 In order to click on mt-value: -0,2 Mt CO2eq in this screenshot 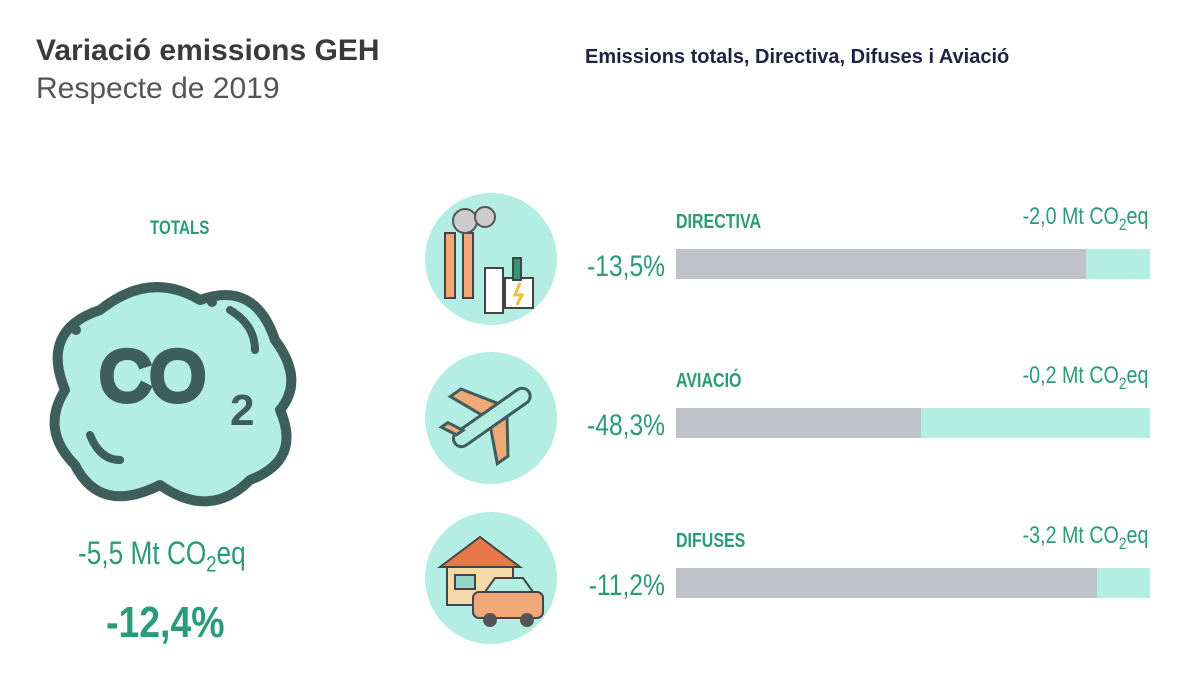, I will do `click(1085, 377)`.